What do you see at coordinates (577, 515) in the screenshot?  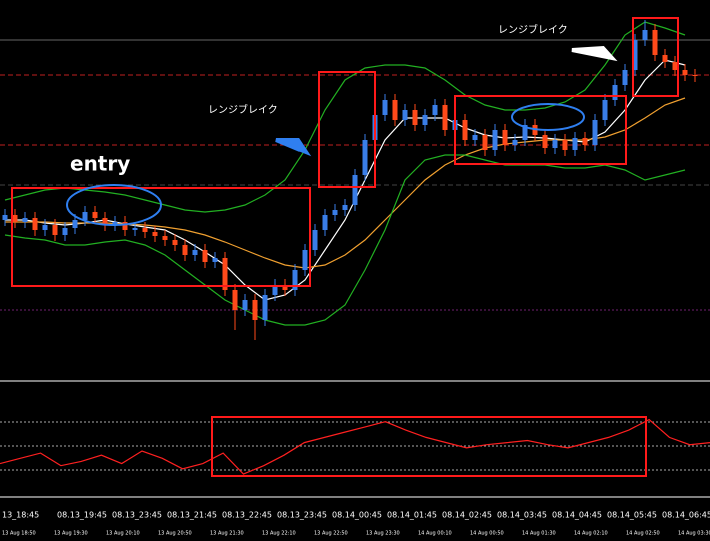 I see `x-tick-label: 08.14_04:45` at bounding box center [577, 515].